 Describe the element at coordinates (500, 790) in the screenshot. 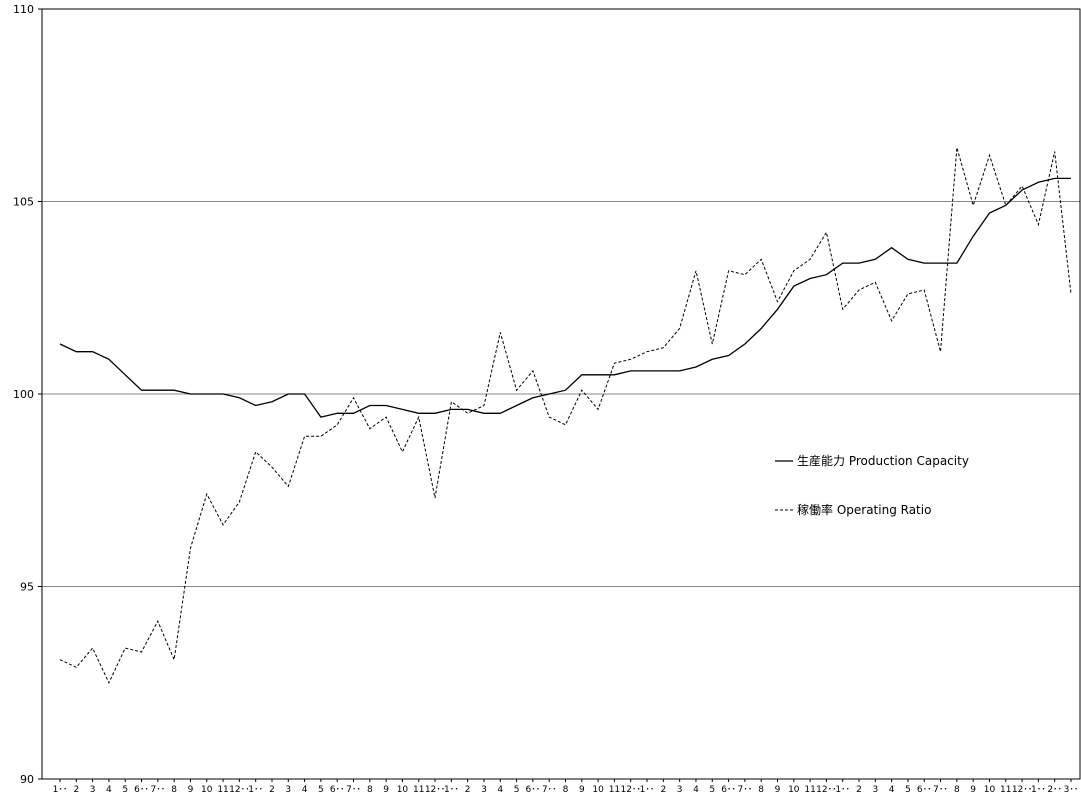

I see `x-tick-label-27: 4` at that location.